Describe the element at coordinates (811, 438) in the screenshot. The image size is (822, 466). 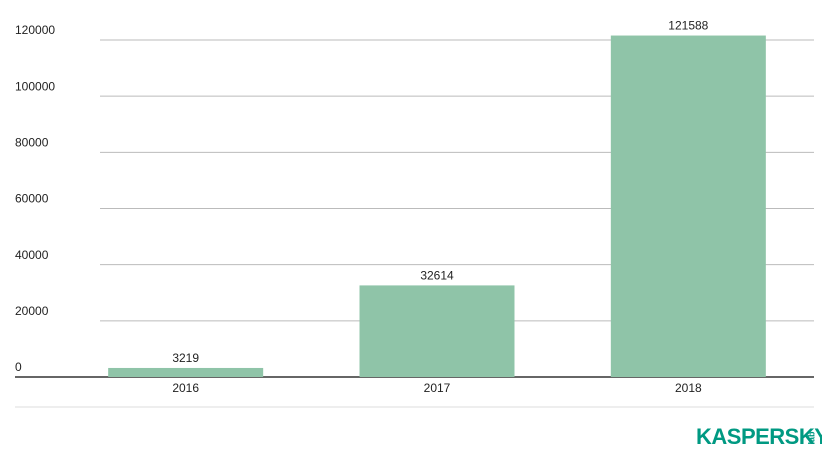
I see `logo-suffix: lab` at that location.